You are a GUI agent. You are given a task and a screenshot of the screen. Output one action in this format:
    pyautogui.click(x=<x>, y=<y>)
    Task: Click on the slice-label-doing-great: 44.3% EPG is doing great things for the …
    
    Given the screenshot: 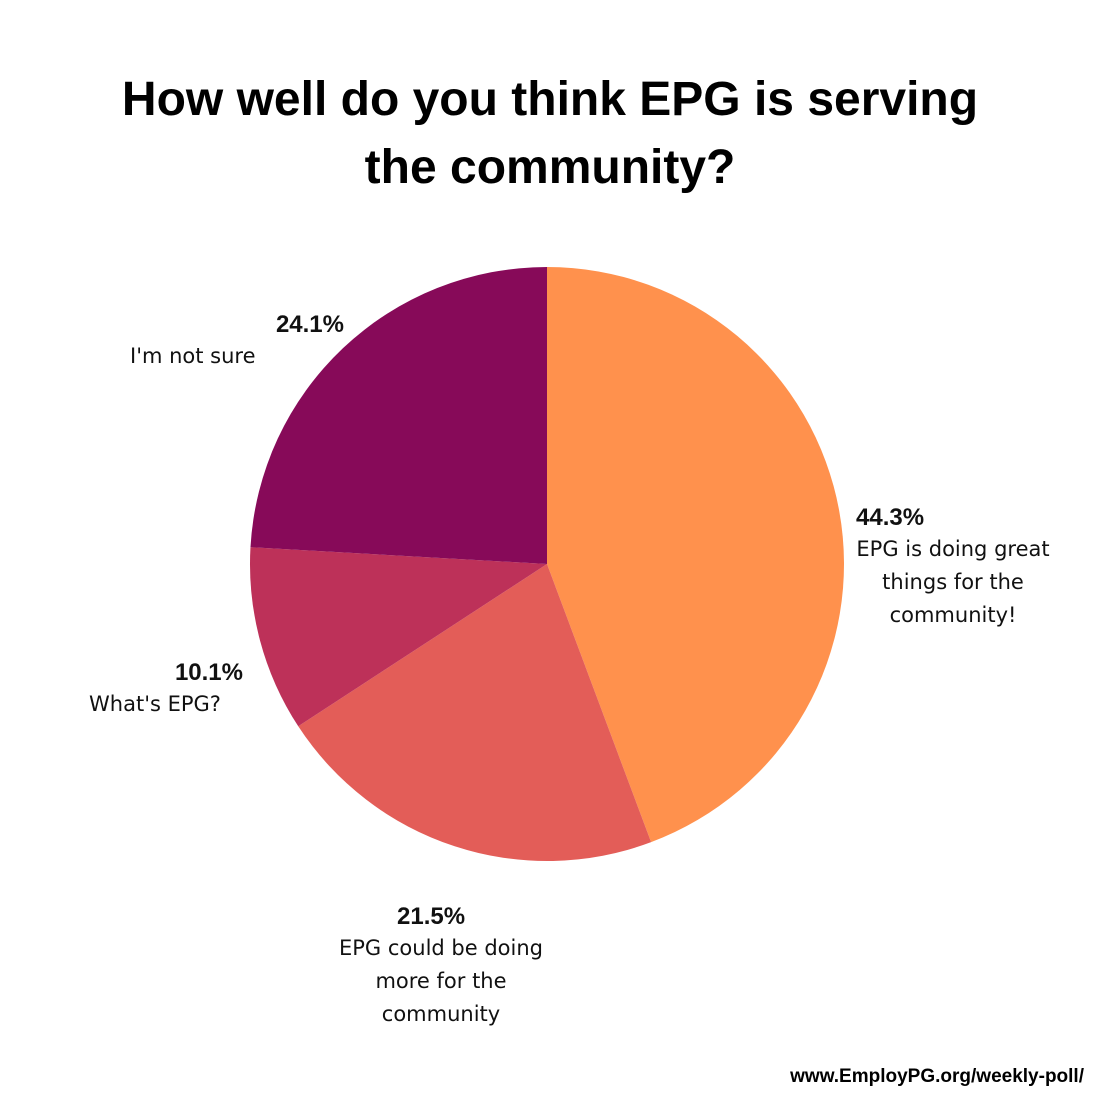 What is the action you would take?
    pyautogui.click(x=953, y=567)
    